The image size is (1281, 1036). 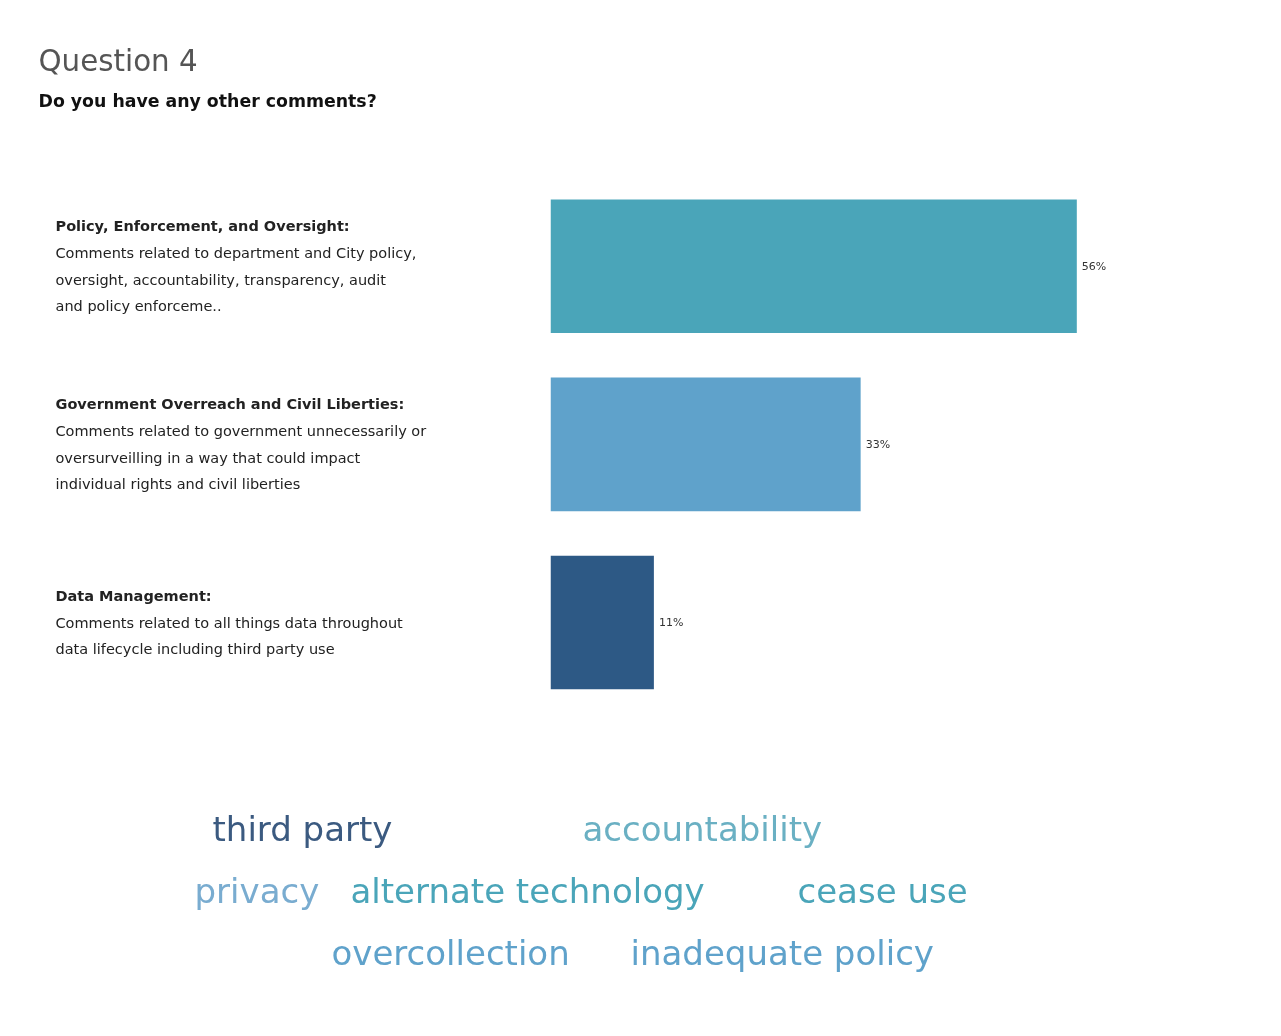 What do you see at coordinates (302, 828) in the screenshot?
I see `text: third party` at bounding box center [302, 828].